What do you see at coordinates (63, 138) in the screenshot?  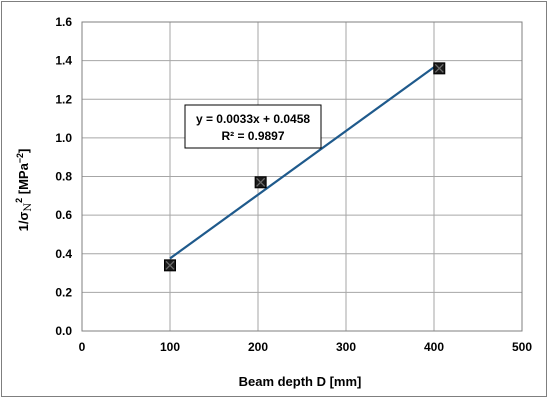 I see `y-tick-label: 1.0` at bounding box center [63, 138].